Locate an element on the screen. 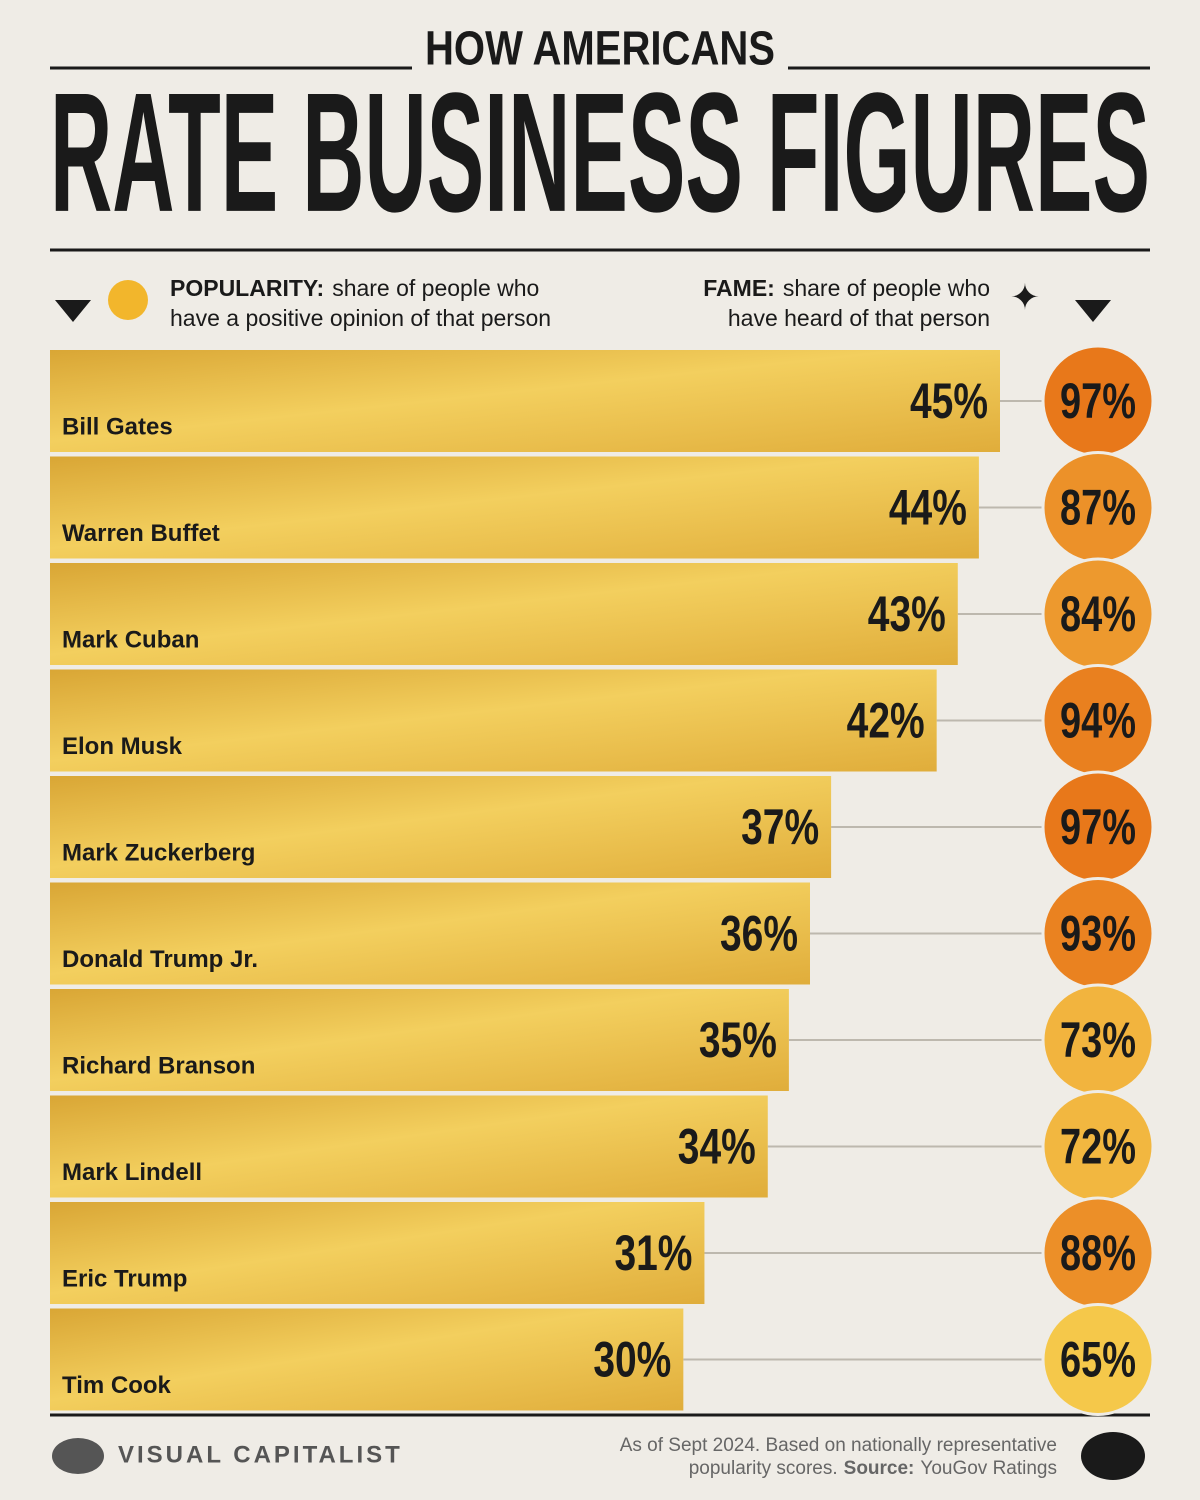  legend-description: have a positive opinion of that person is located at coordinates (360, 318).